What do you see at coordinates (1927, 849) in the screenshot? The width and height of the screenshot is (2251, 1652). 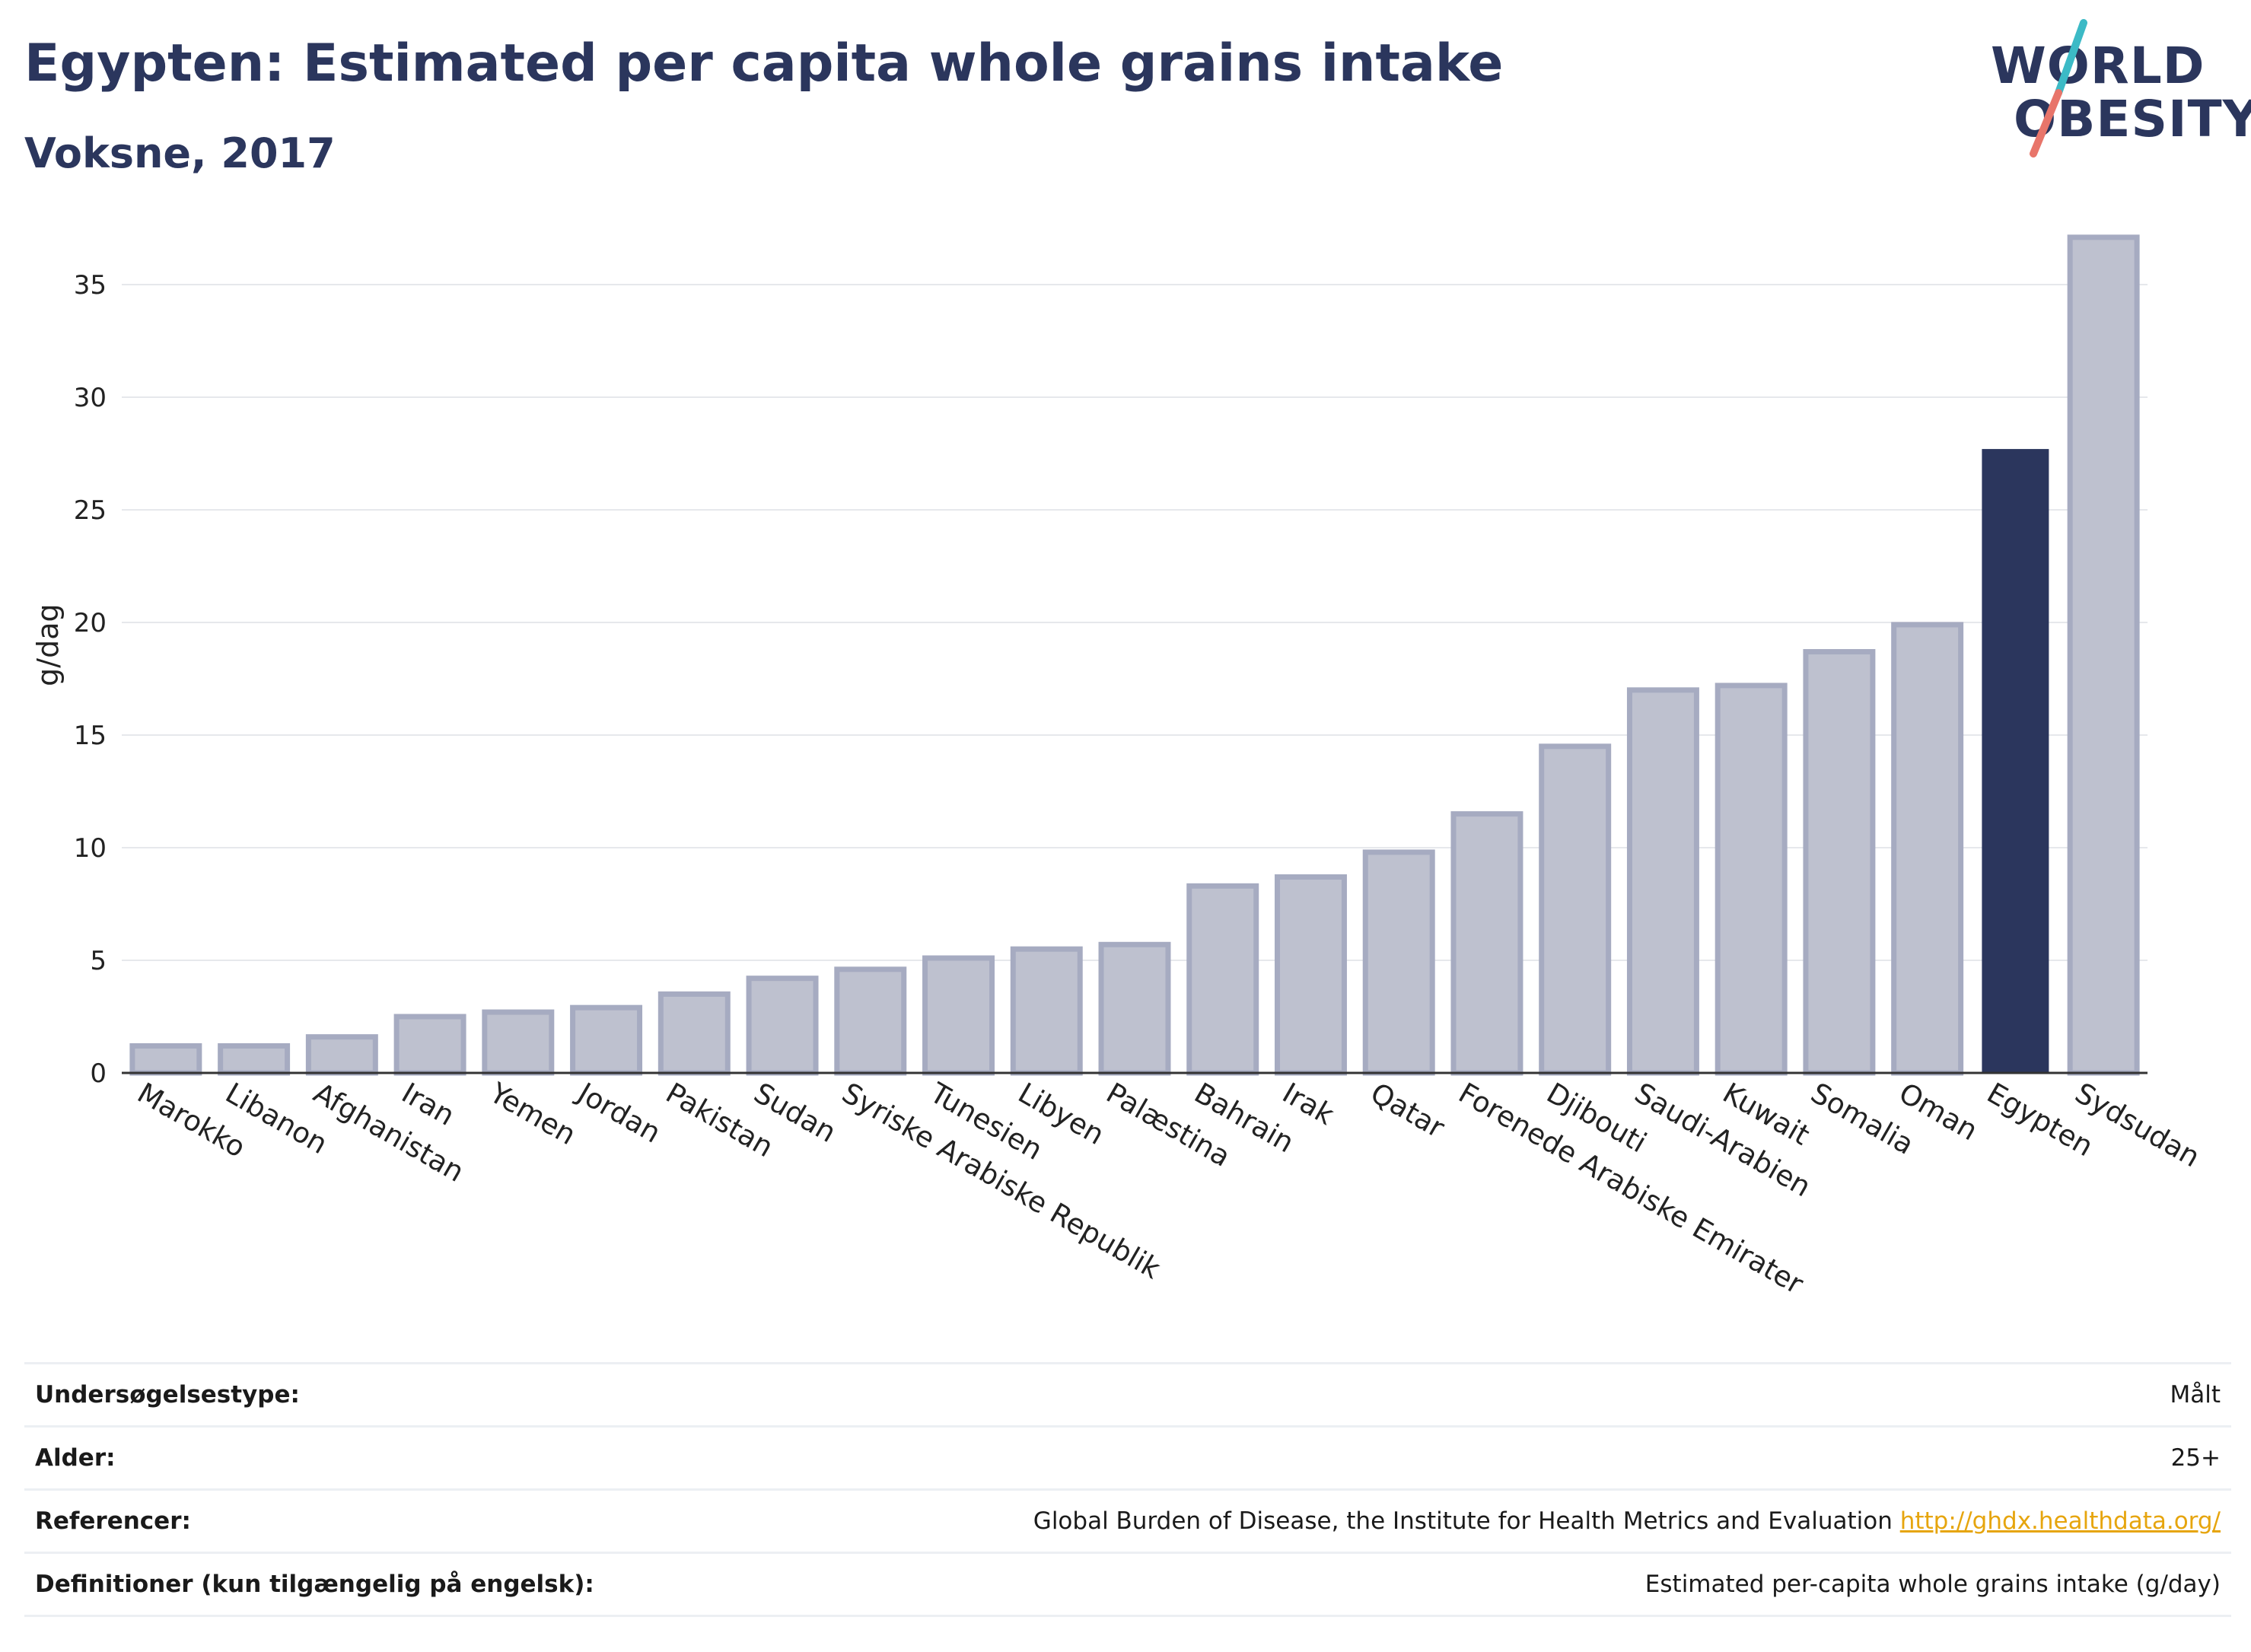 I see `bar-oman` at bounding box center [1927, 849].